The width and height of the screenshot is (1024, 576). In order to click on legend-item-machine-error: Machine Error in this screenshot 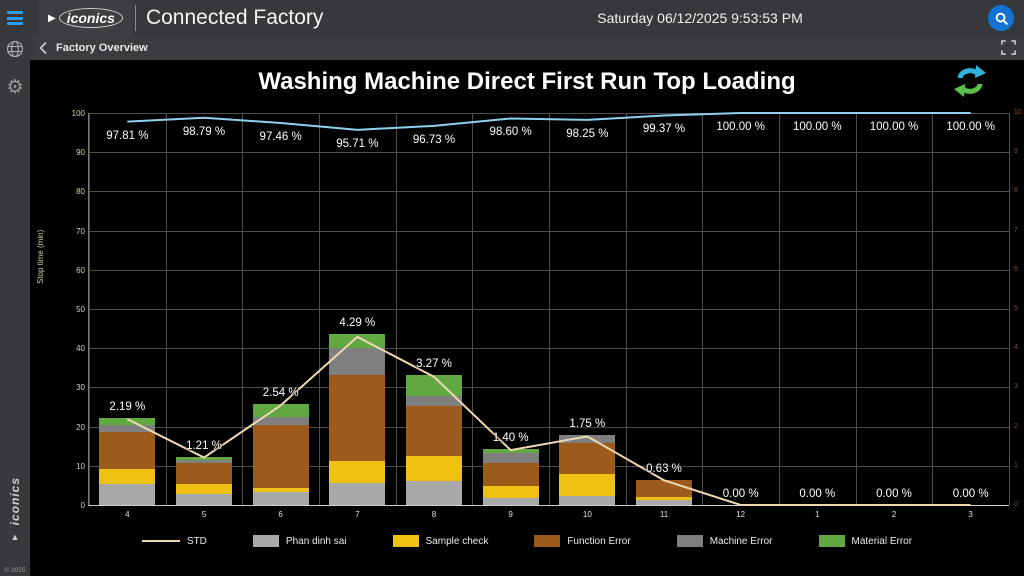, I will do `click(724, 541)`.